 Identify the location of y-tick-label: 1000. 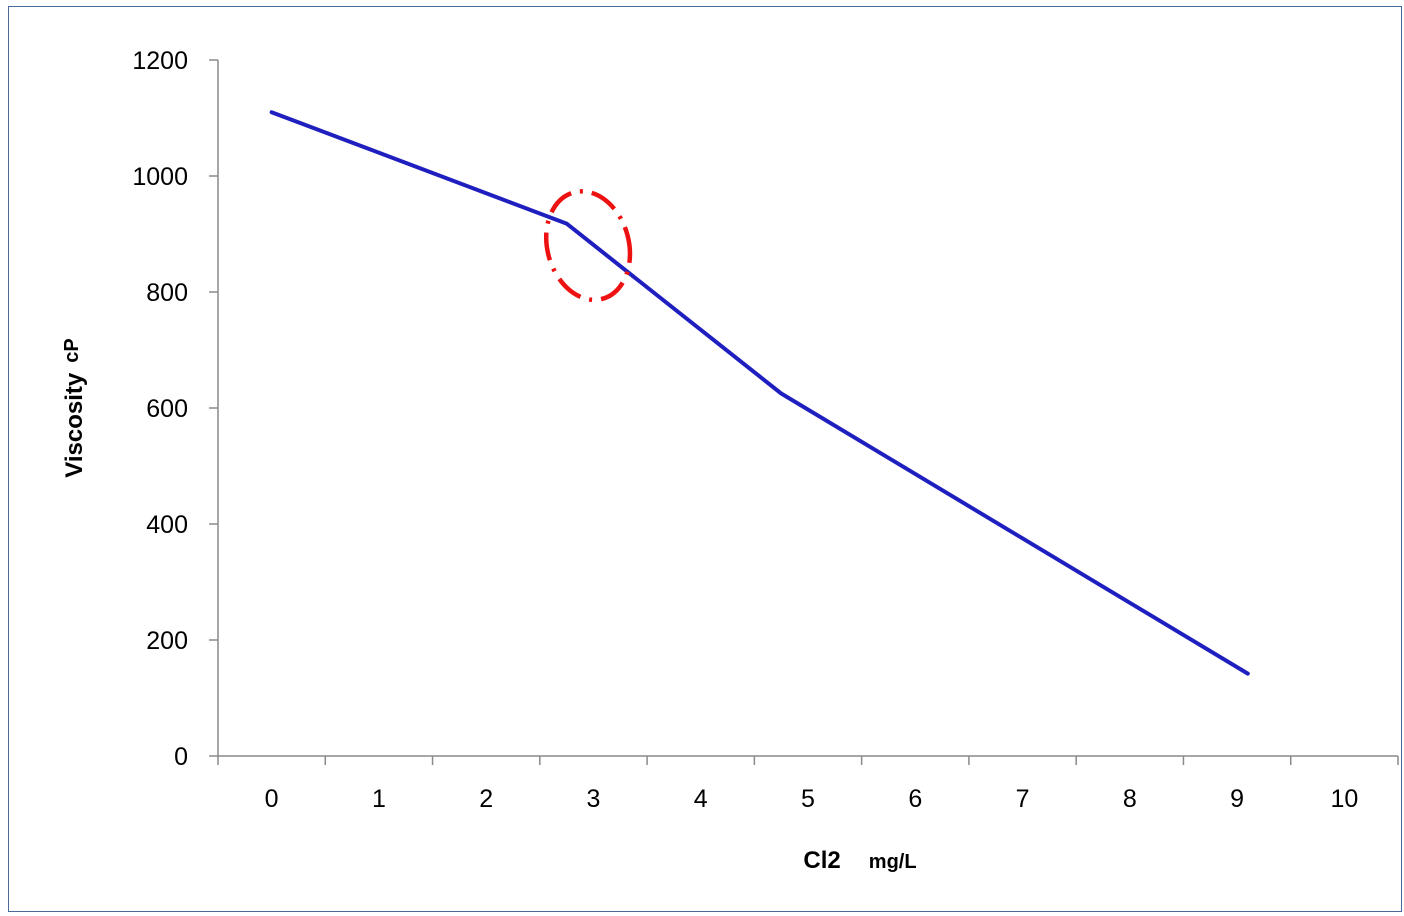
(160, 177).